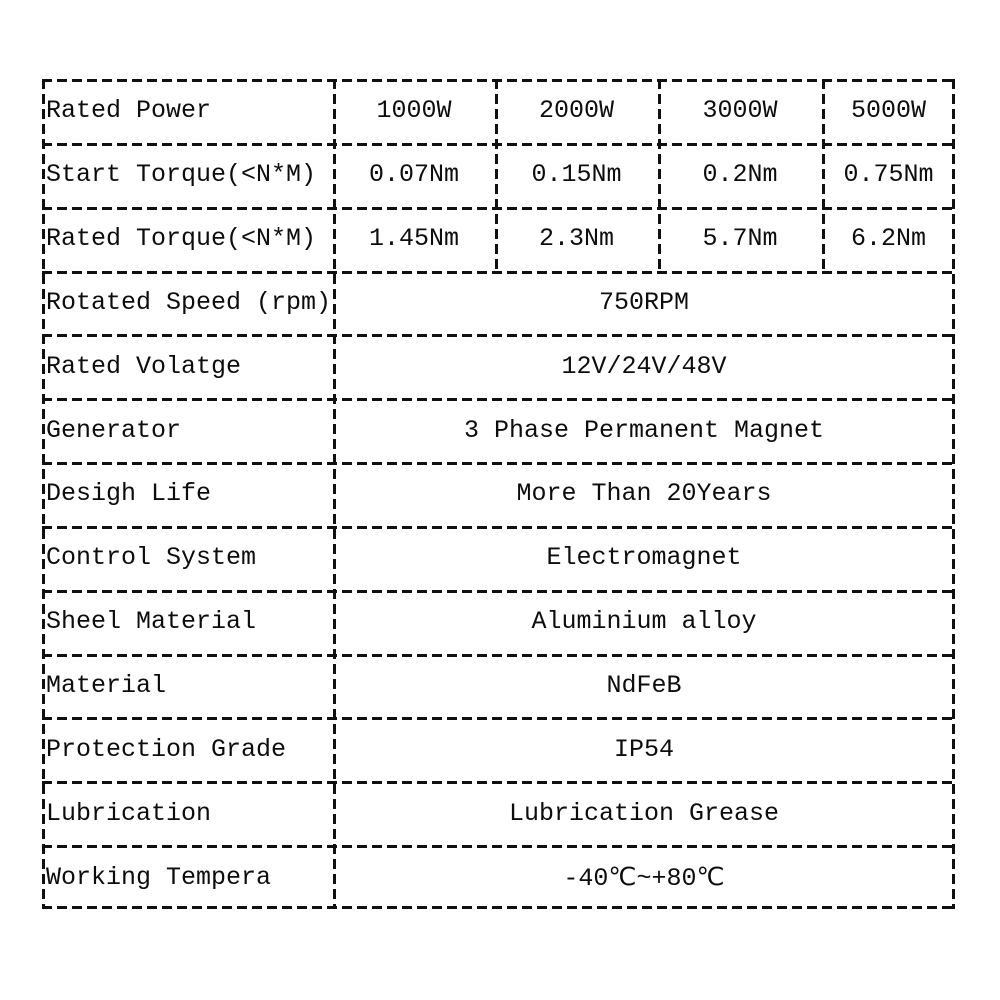  What do you see at coordinates (414, 111) in the screenshot?
I see `spec-value: 1000W` at bounding box center [414, 111].